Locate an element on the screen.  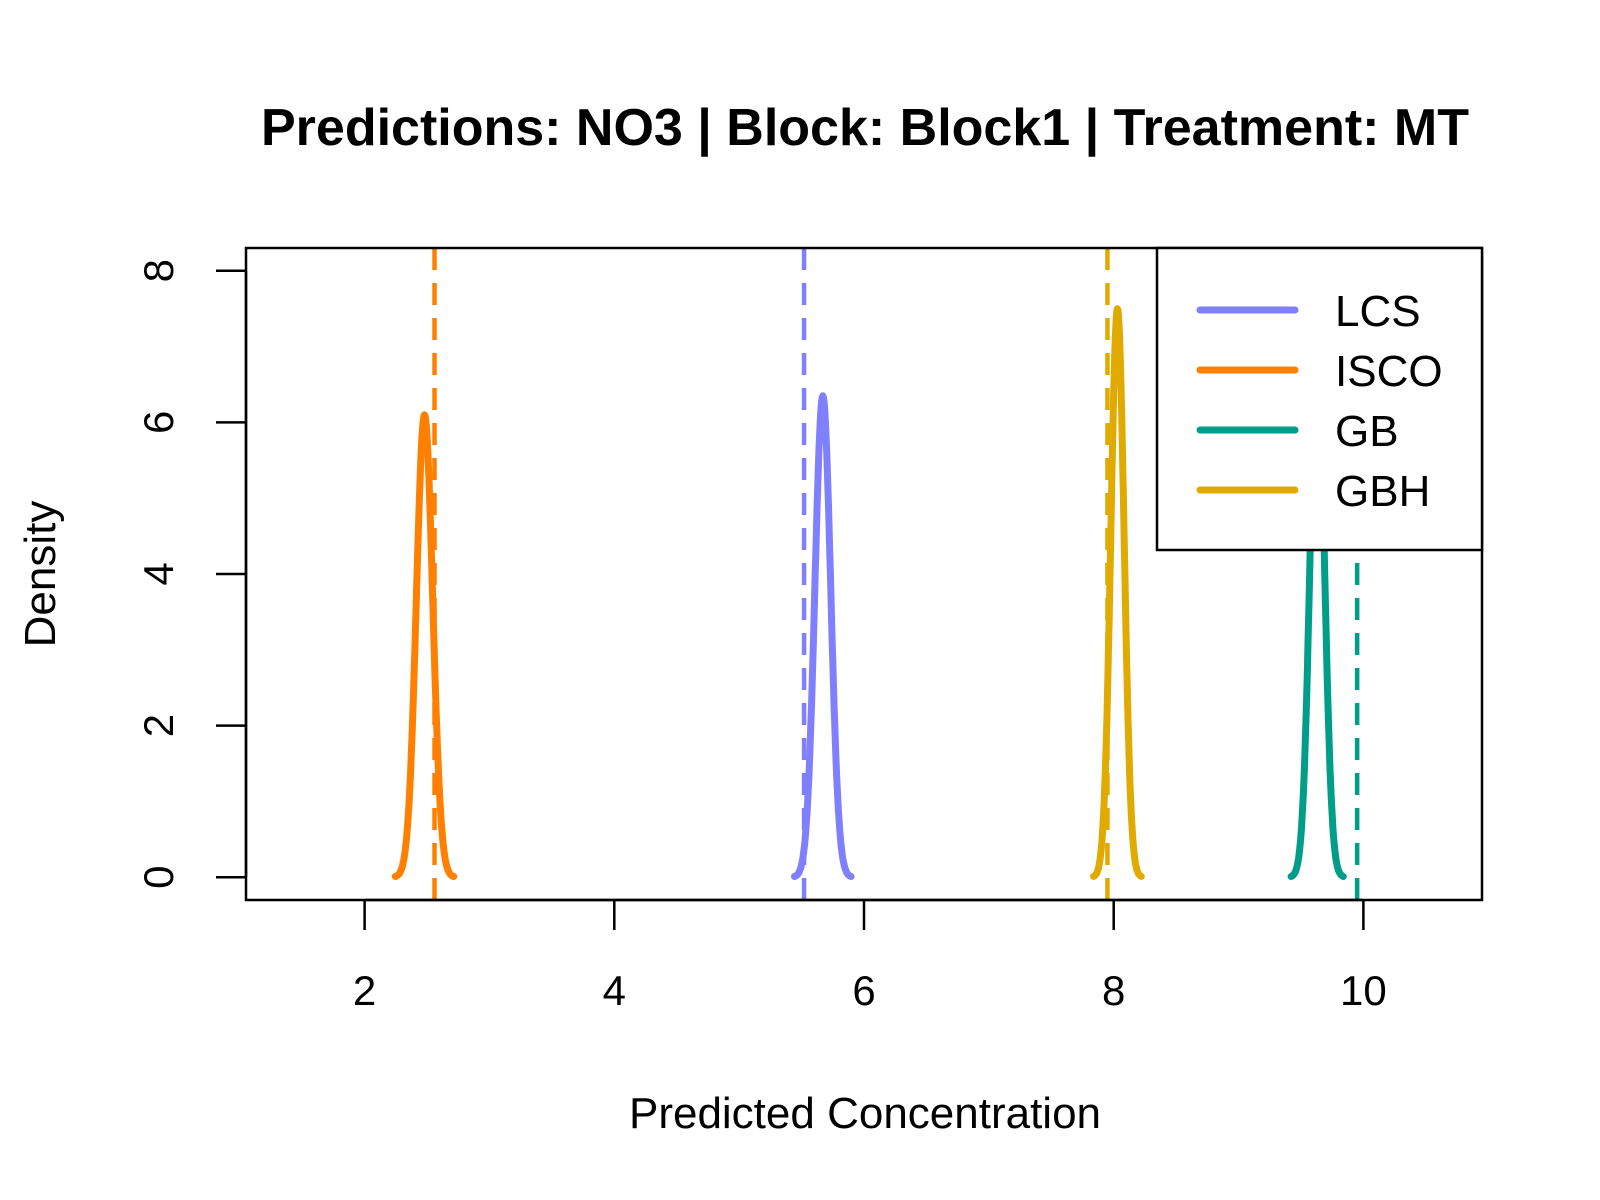
legend-label-gbh: GBH is located at coordinates (1382, 491).